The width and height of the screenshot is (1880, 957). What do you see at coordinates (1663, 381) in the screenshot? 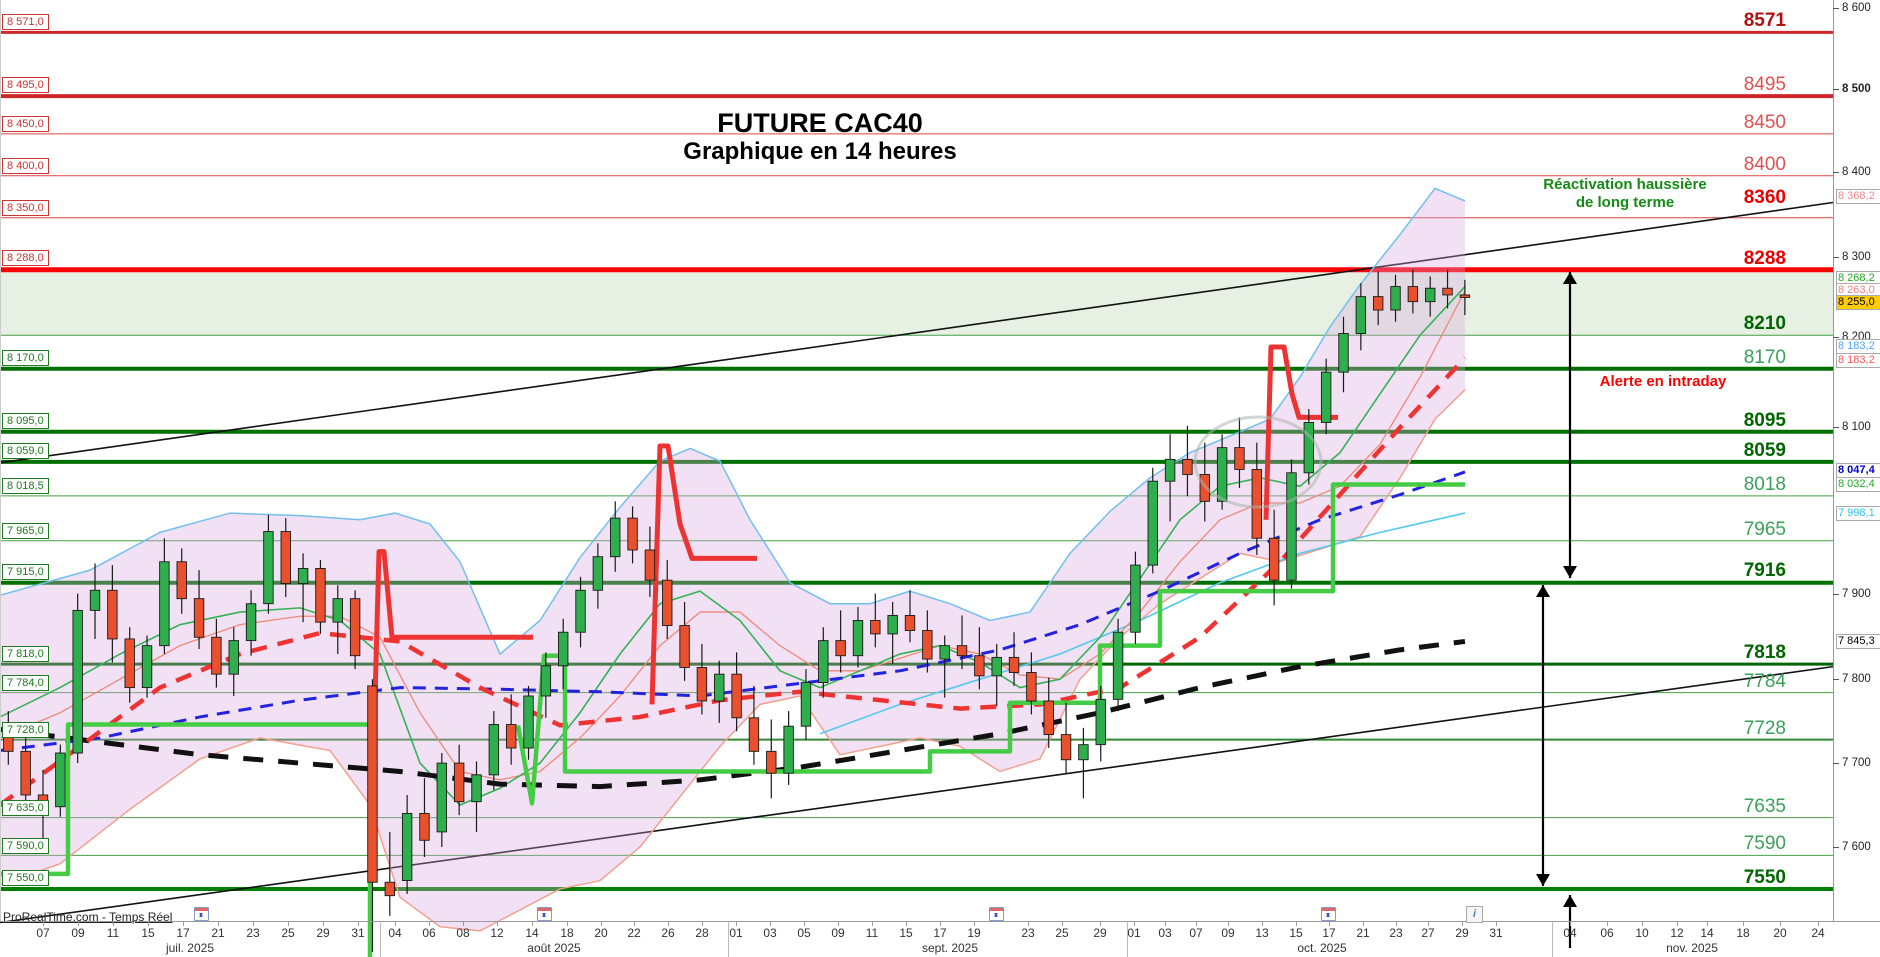
I see `annotation-intraday-alert: Alerte en intraday` at bounding box center [1663, 381].